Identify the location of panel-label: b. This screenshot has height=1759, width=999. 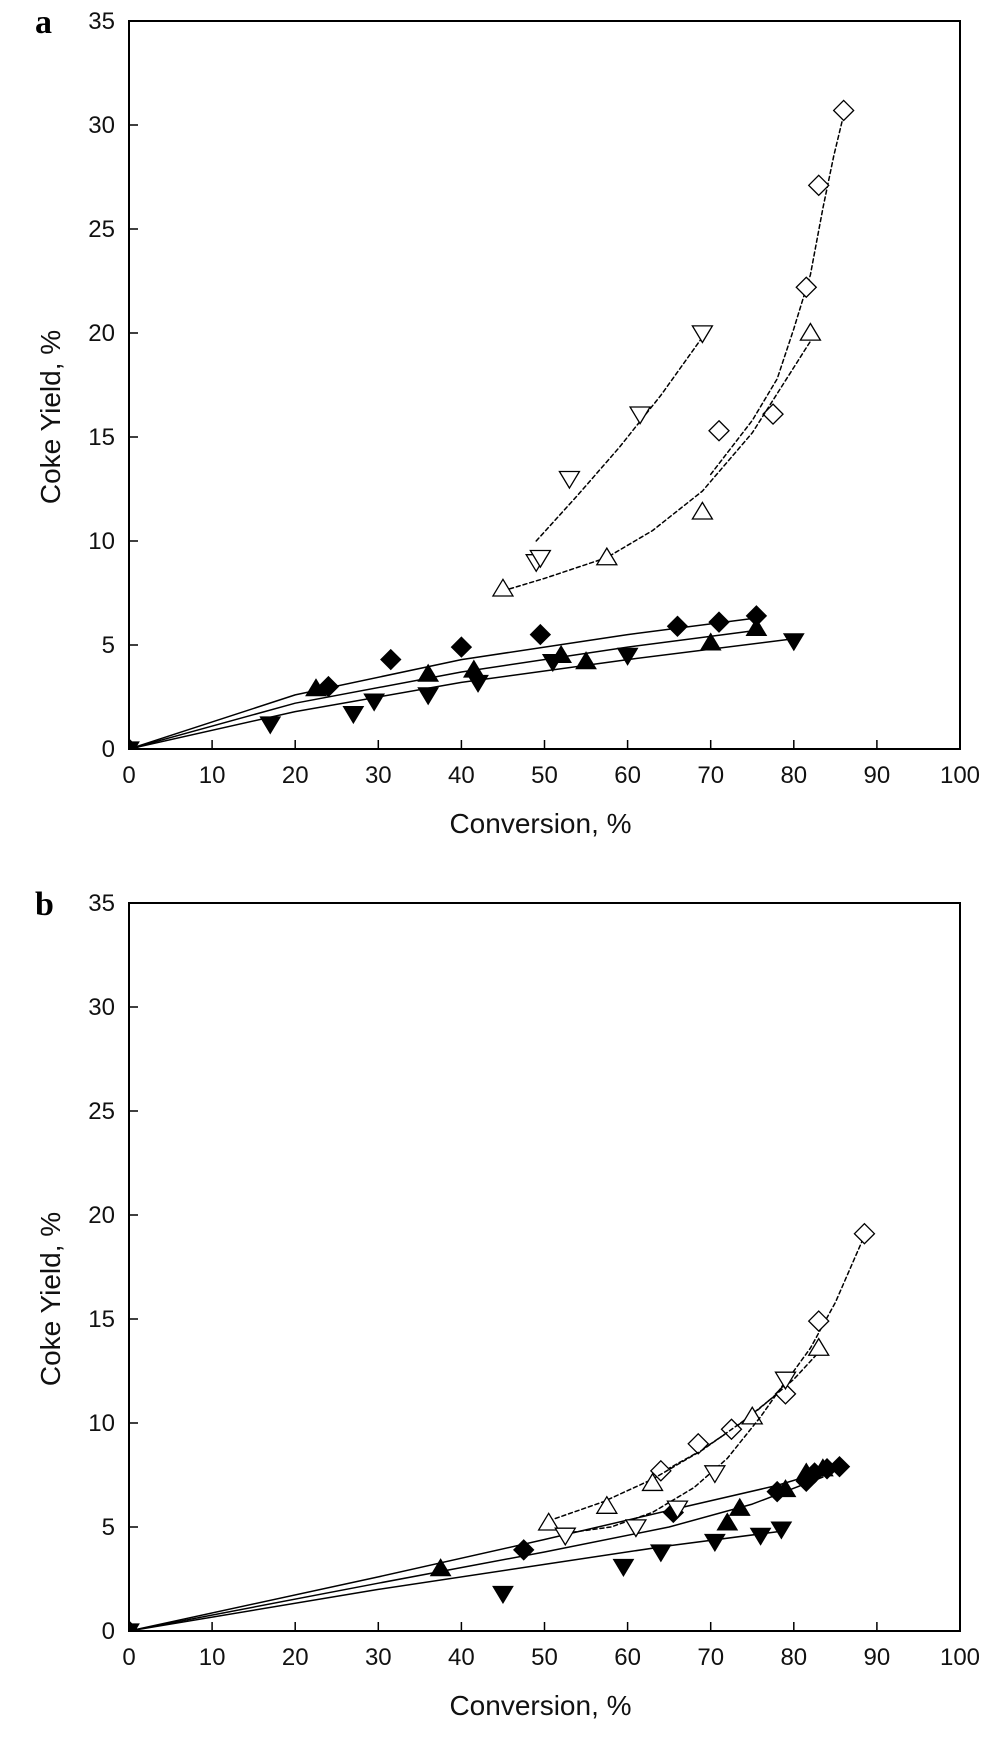
(44, 904).